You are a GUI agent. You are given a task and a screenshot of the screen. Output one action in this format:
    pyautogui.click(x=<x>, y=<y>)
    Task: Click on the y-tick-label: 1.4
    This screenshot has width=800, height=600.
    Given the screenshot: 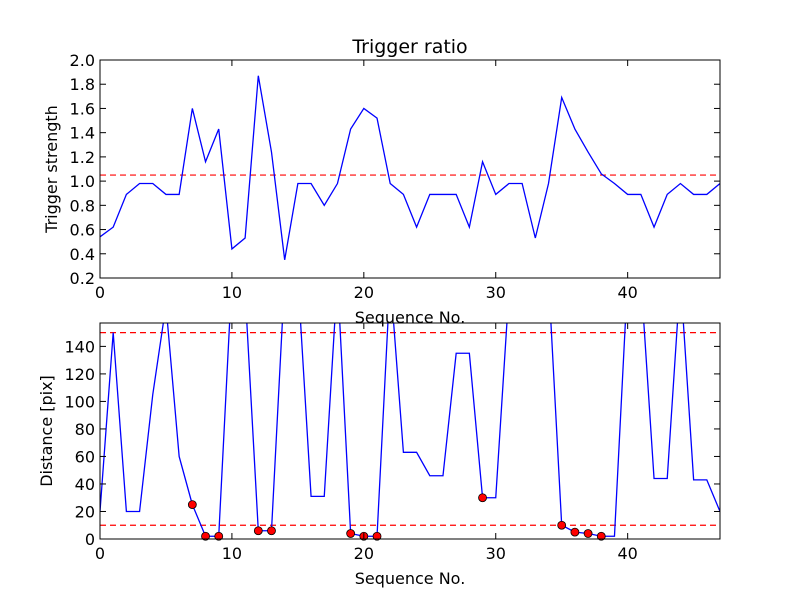 What is the action you would take?
    pyautogui.click(x=82, y=133)
    